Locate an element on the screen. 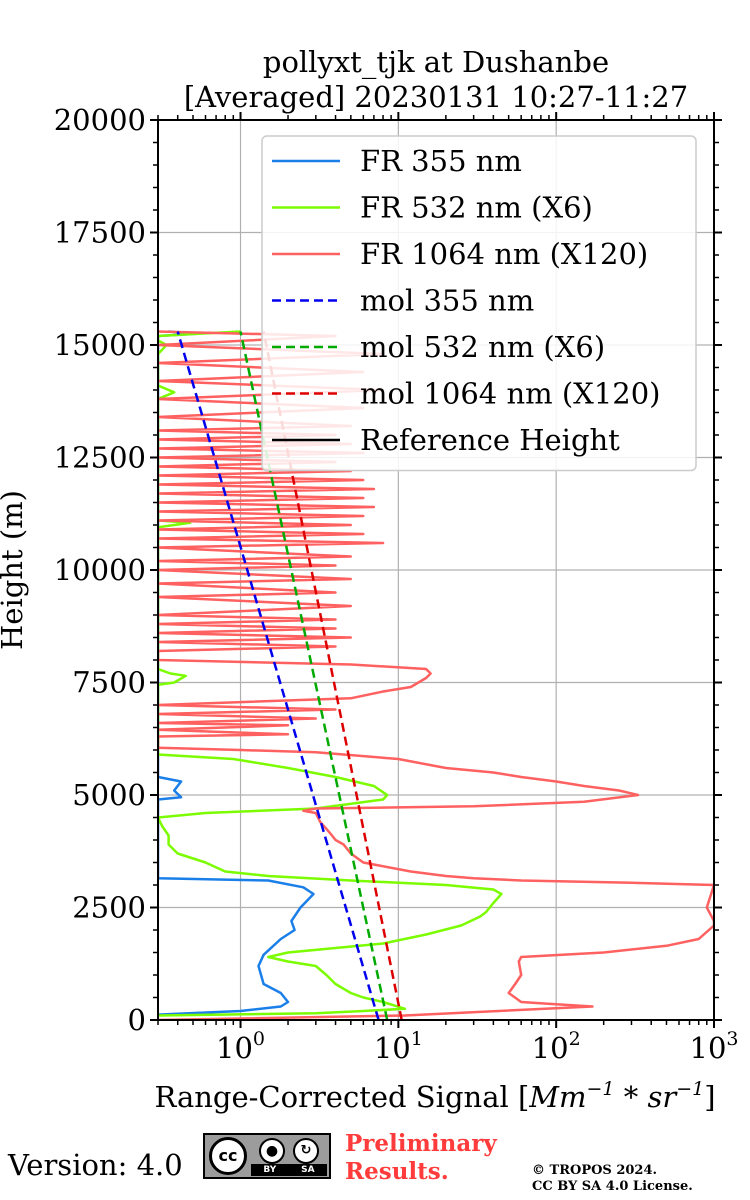 The image size is (750, 1200). version-label: Version: 4.0 is located at coordinates (95, 1165).